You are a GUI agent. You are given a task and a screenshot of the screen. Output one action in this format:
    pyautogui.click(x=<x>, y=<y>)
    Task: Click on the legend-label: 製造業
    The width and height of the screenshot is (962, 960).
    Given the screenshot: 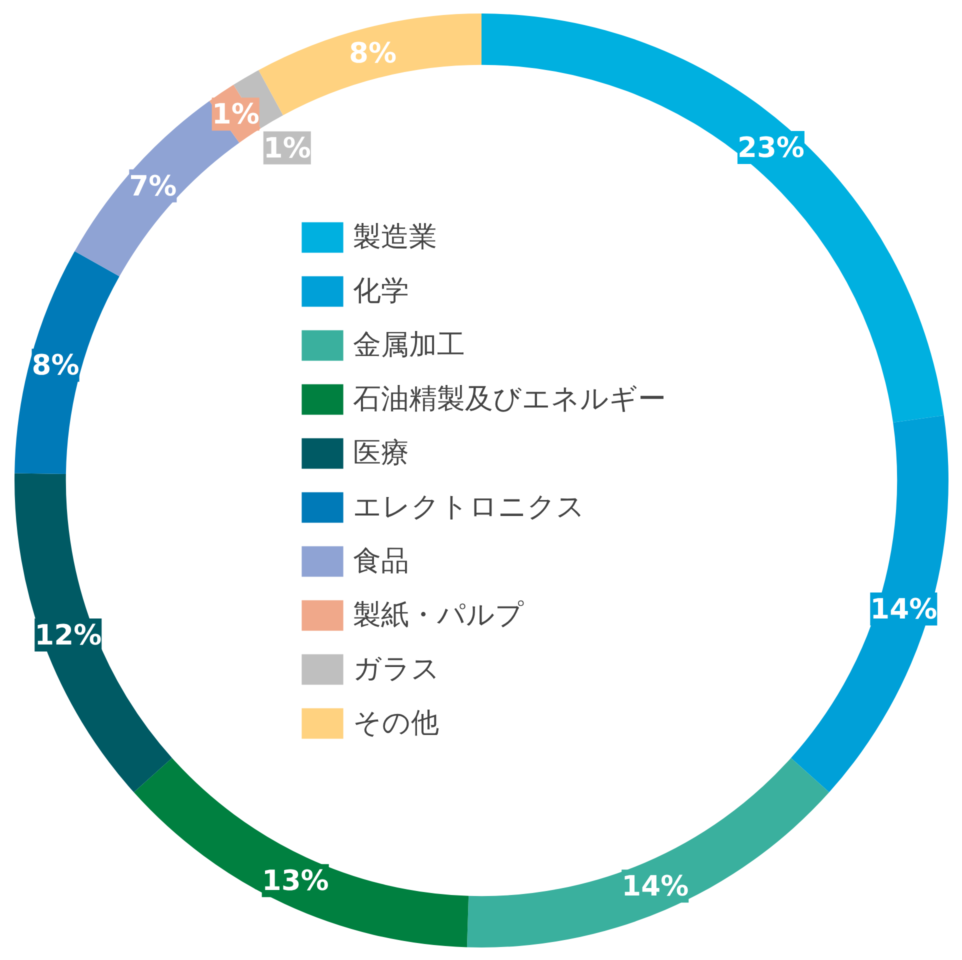 What is the action you would take?
    pyautogui.click(x=395, y=237)
    